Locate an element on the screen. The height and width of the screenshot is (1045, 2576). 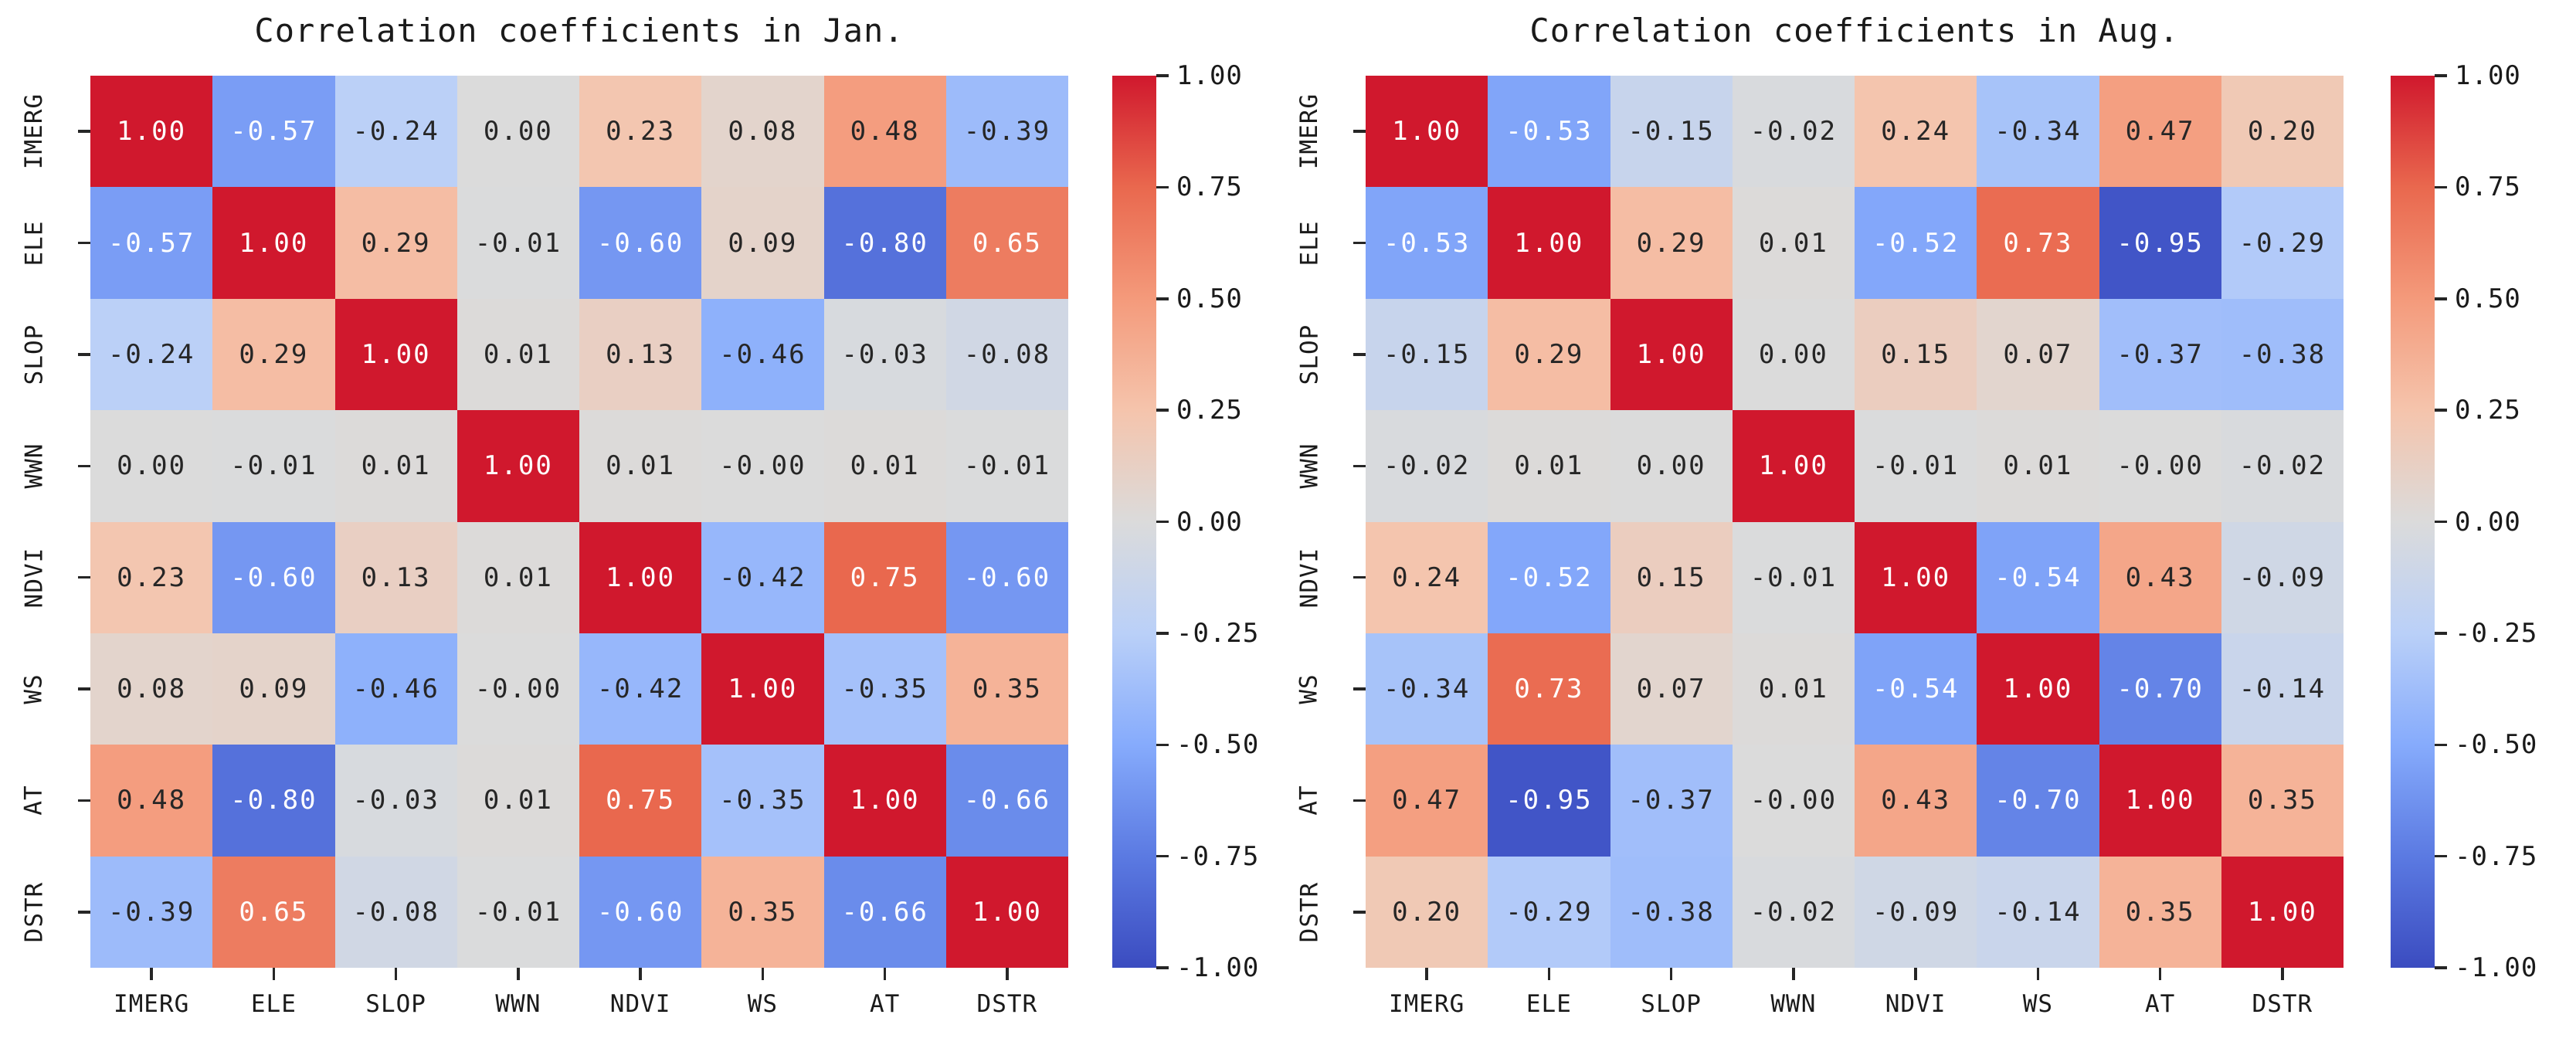
y-axis-label: SLOP is located at coordinates (1309, 354).